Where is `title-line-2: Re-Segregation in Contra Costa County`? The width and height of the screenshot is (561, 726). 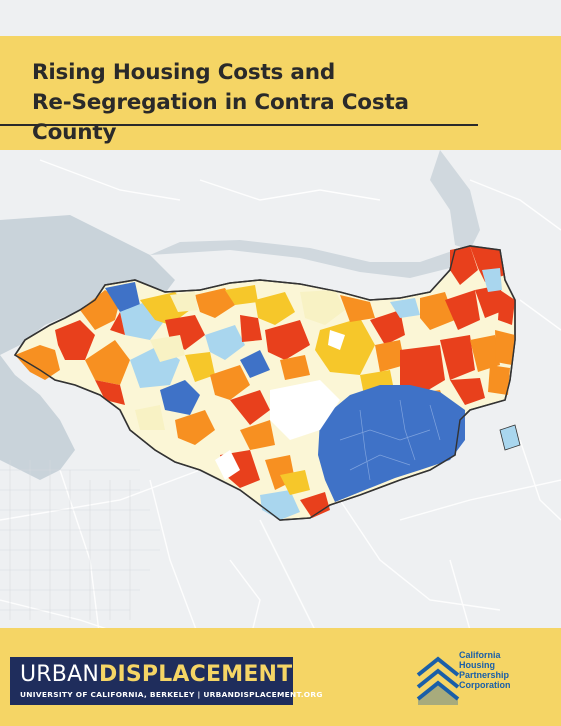 title-line-2: Re-Segregation in Contra Costa County is located at coordinates (220, 117).